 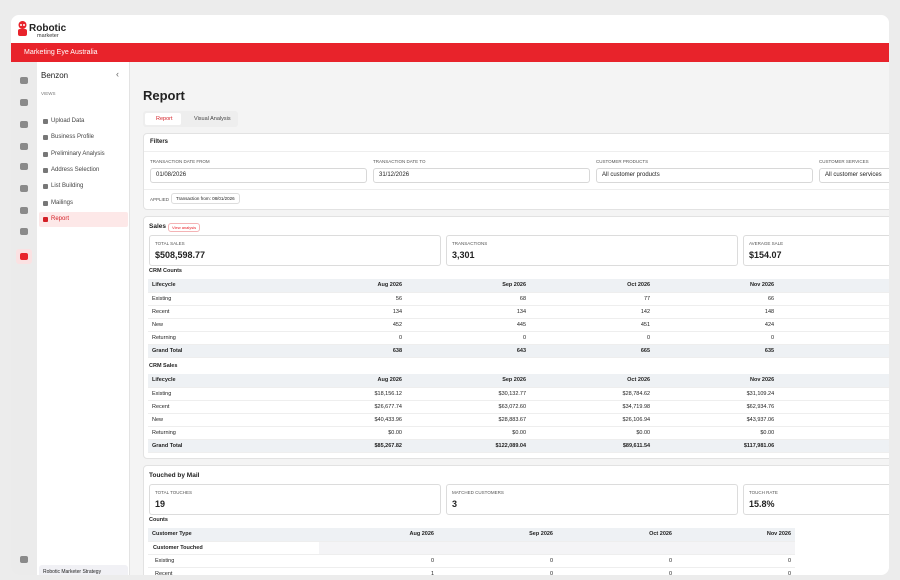 I want to click on kpi-value: 19, so click(x=160, y=504).